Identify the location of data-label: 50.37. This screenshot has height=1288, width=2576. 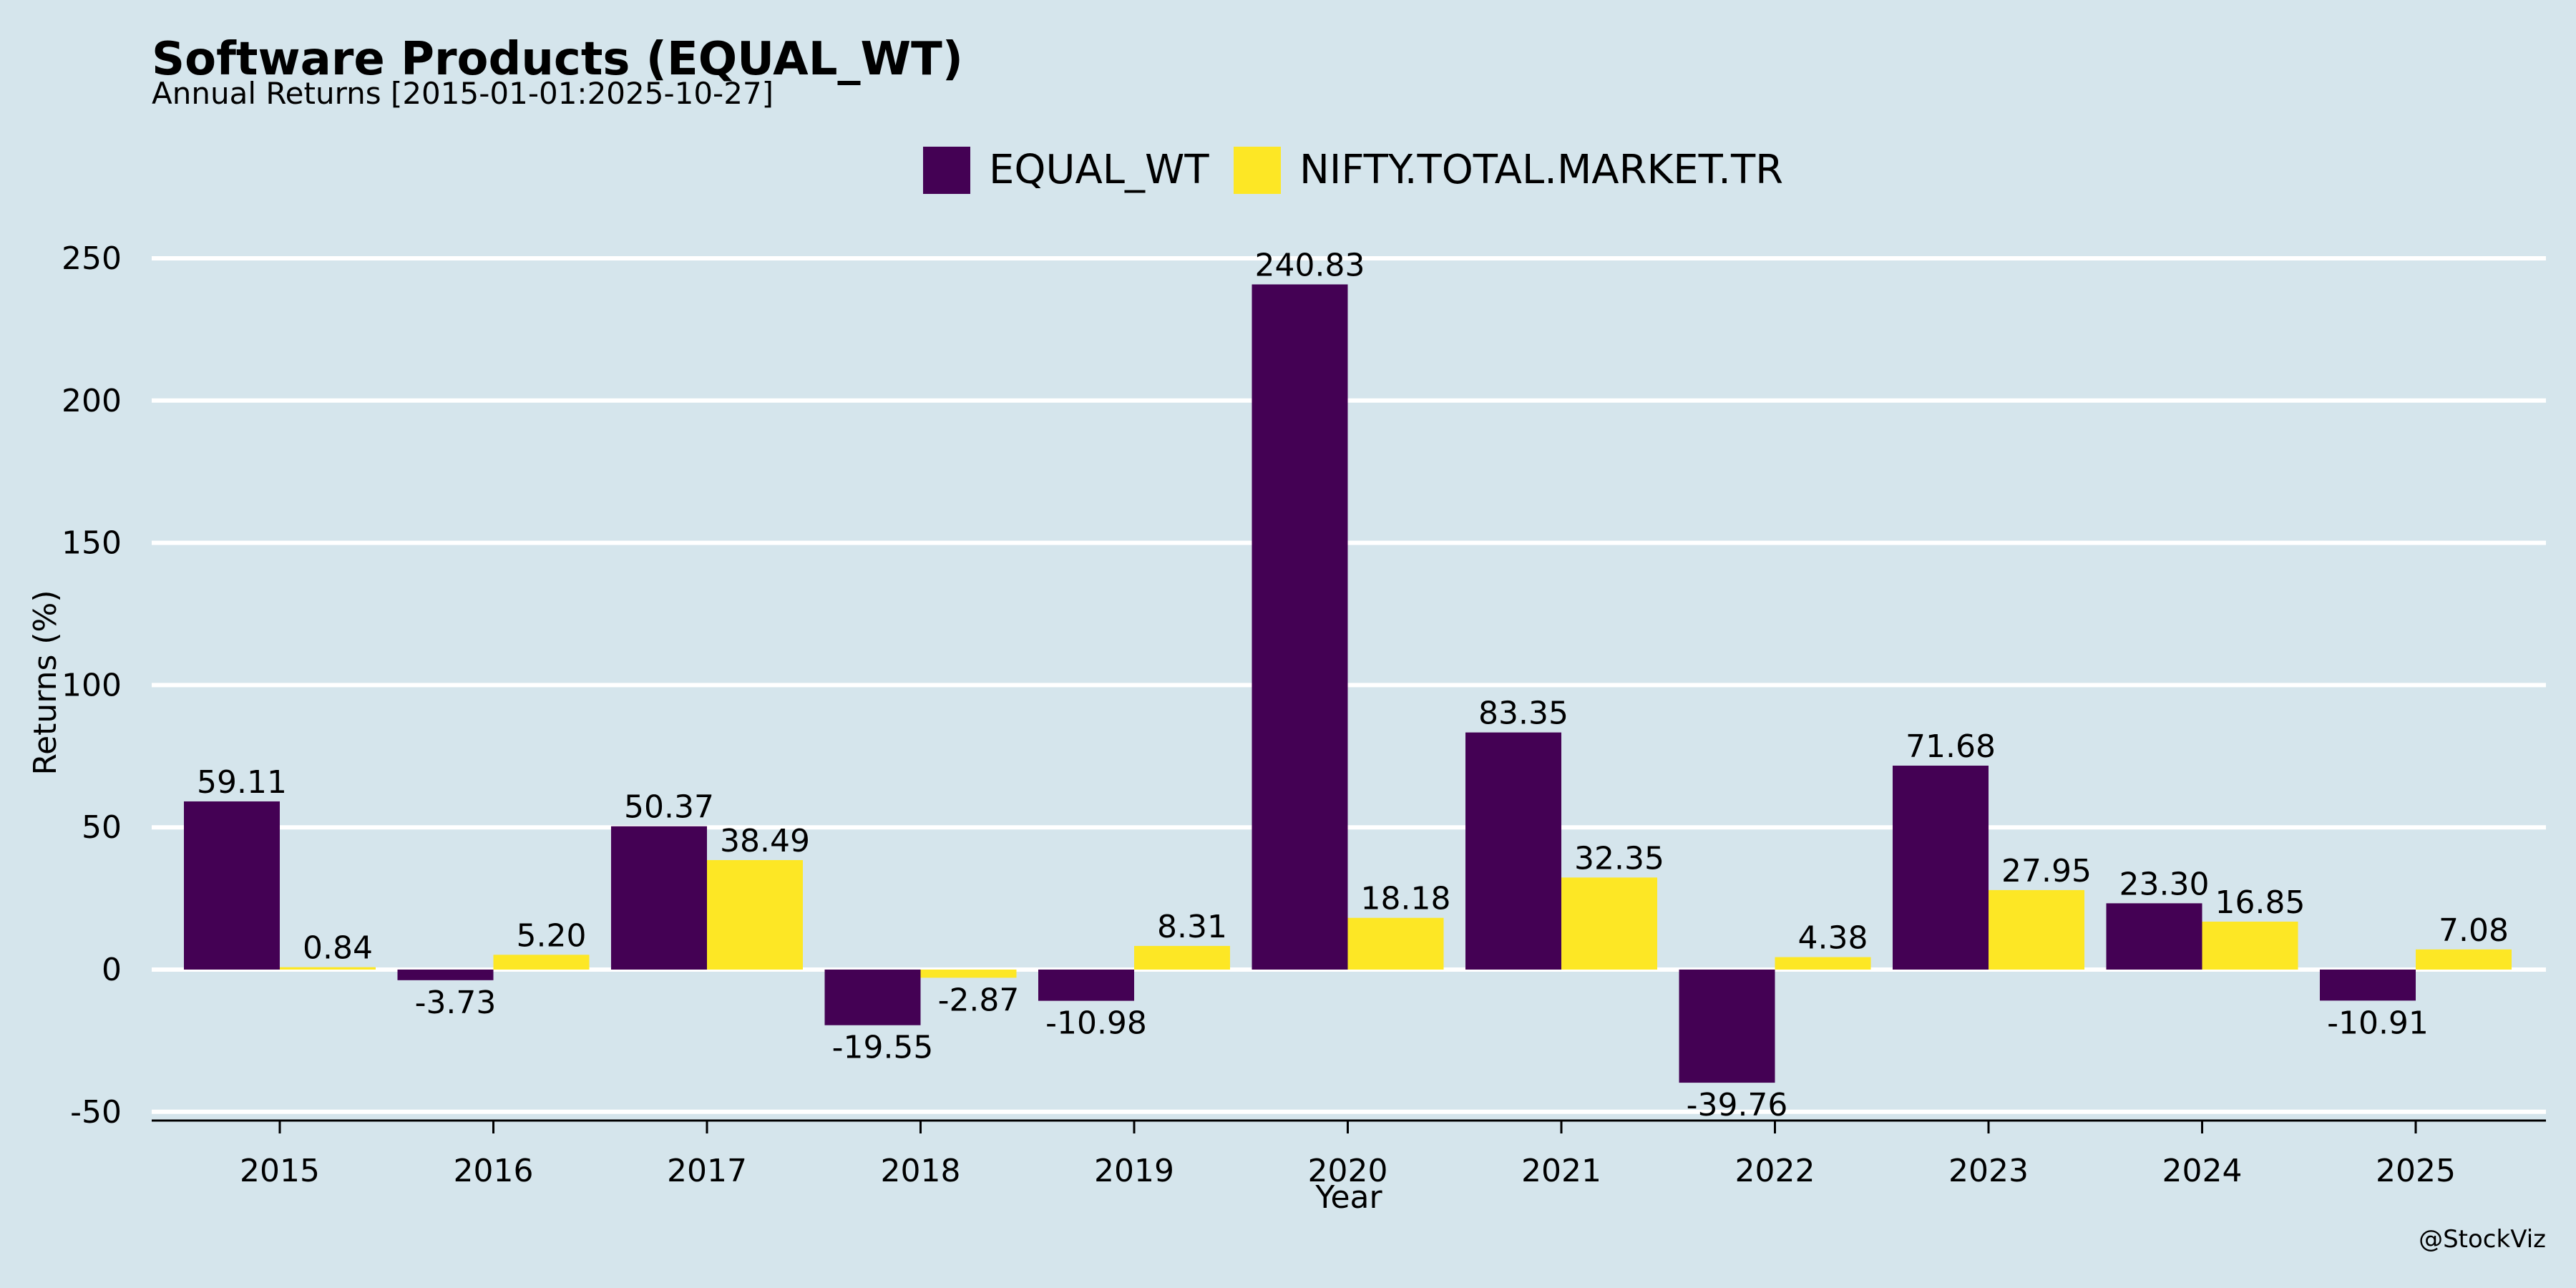
(669, 807).